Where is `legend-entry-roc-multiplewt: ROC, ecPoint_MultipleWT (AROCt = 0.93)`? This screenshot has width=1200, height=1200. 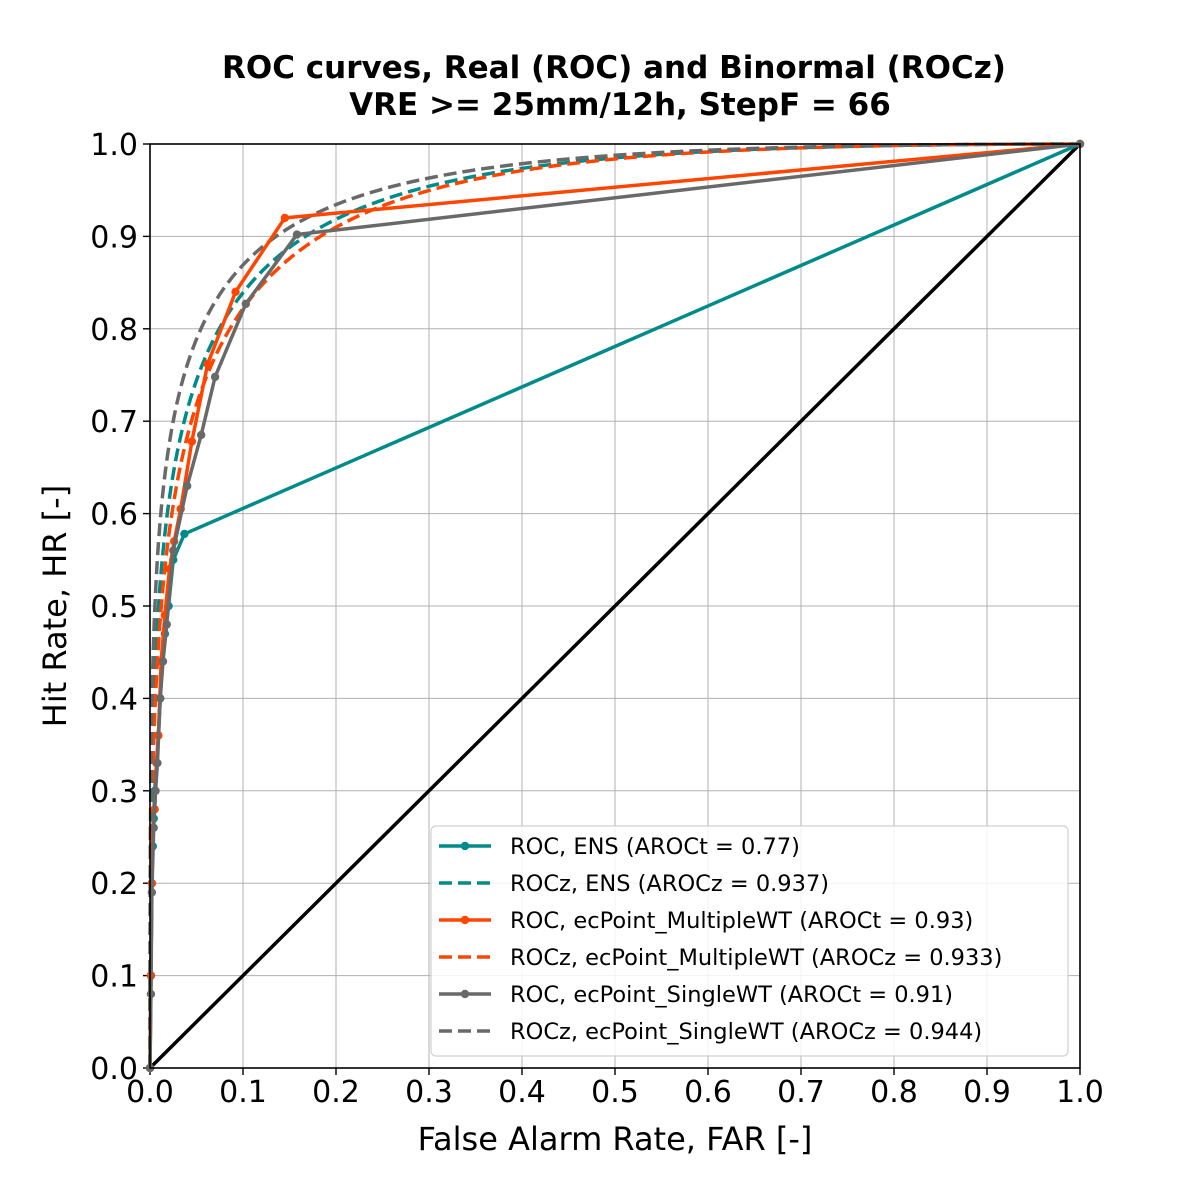
legend-entry-roc-multiplewt: ROC, ecPoint_MultipleWT (AROCt = 0.93) is located at coordinates (706, 921).